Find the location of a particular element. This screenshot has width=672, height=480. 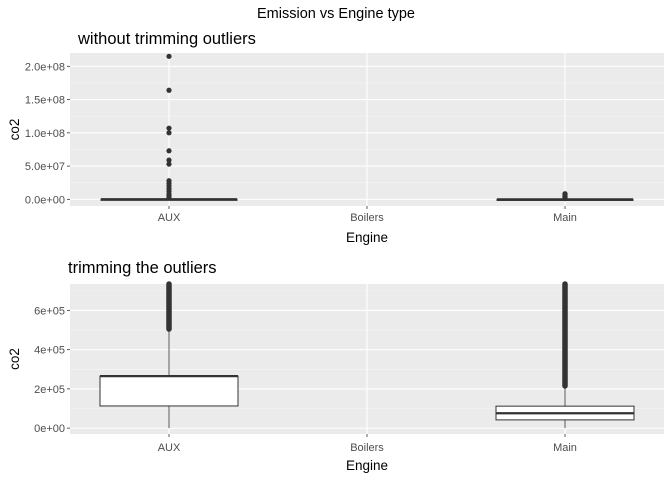

y-tick-label: 1.0e+08 is located at coordinates (45, 134).